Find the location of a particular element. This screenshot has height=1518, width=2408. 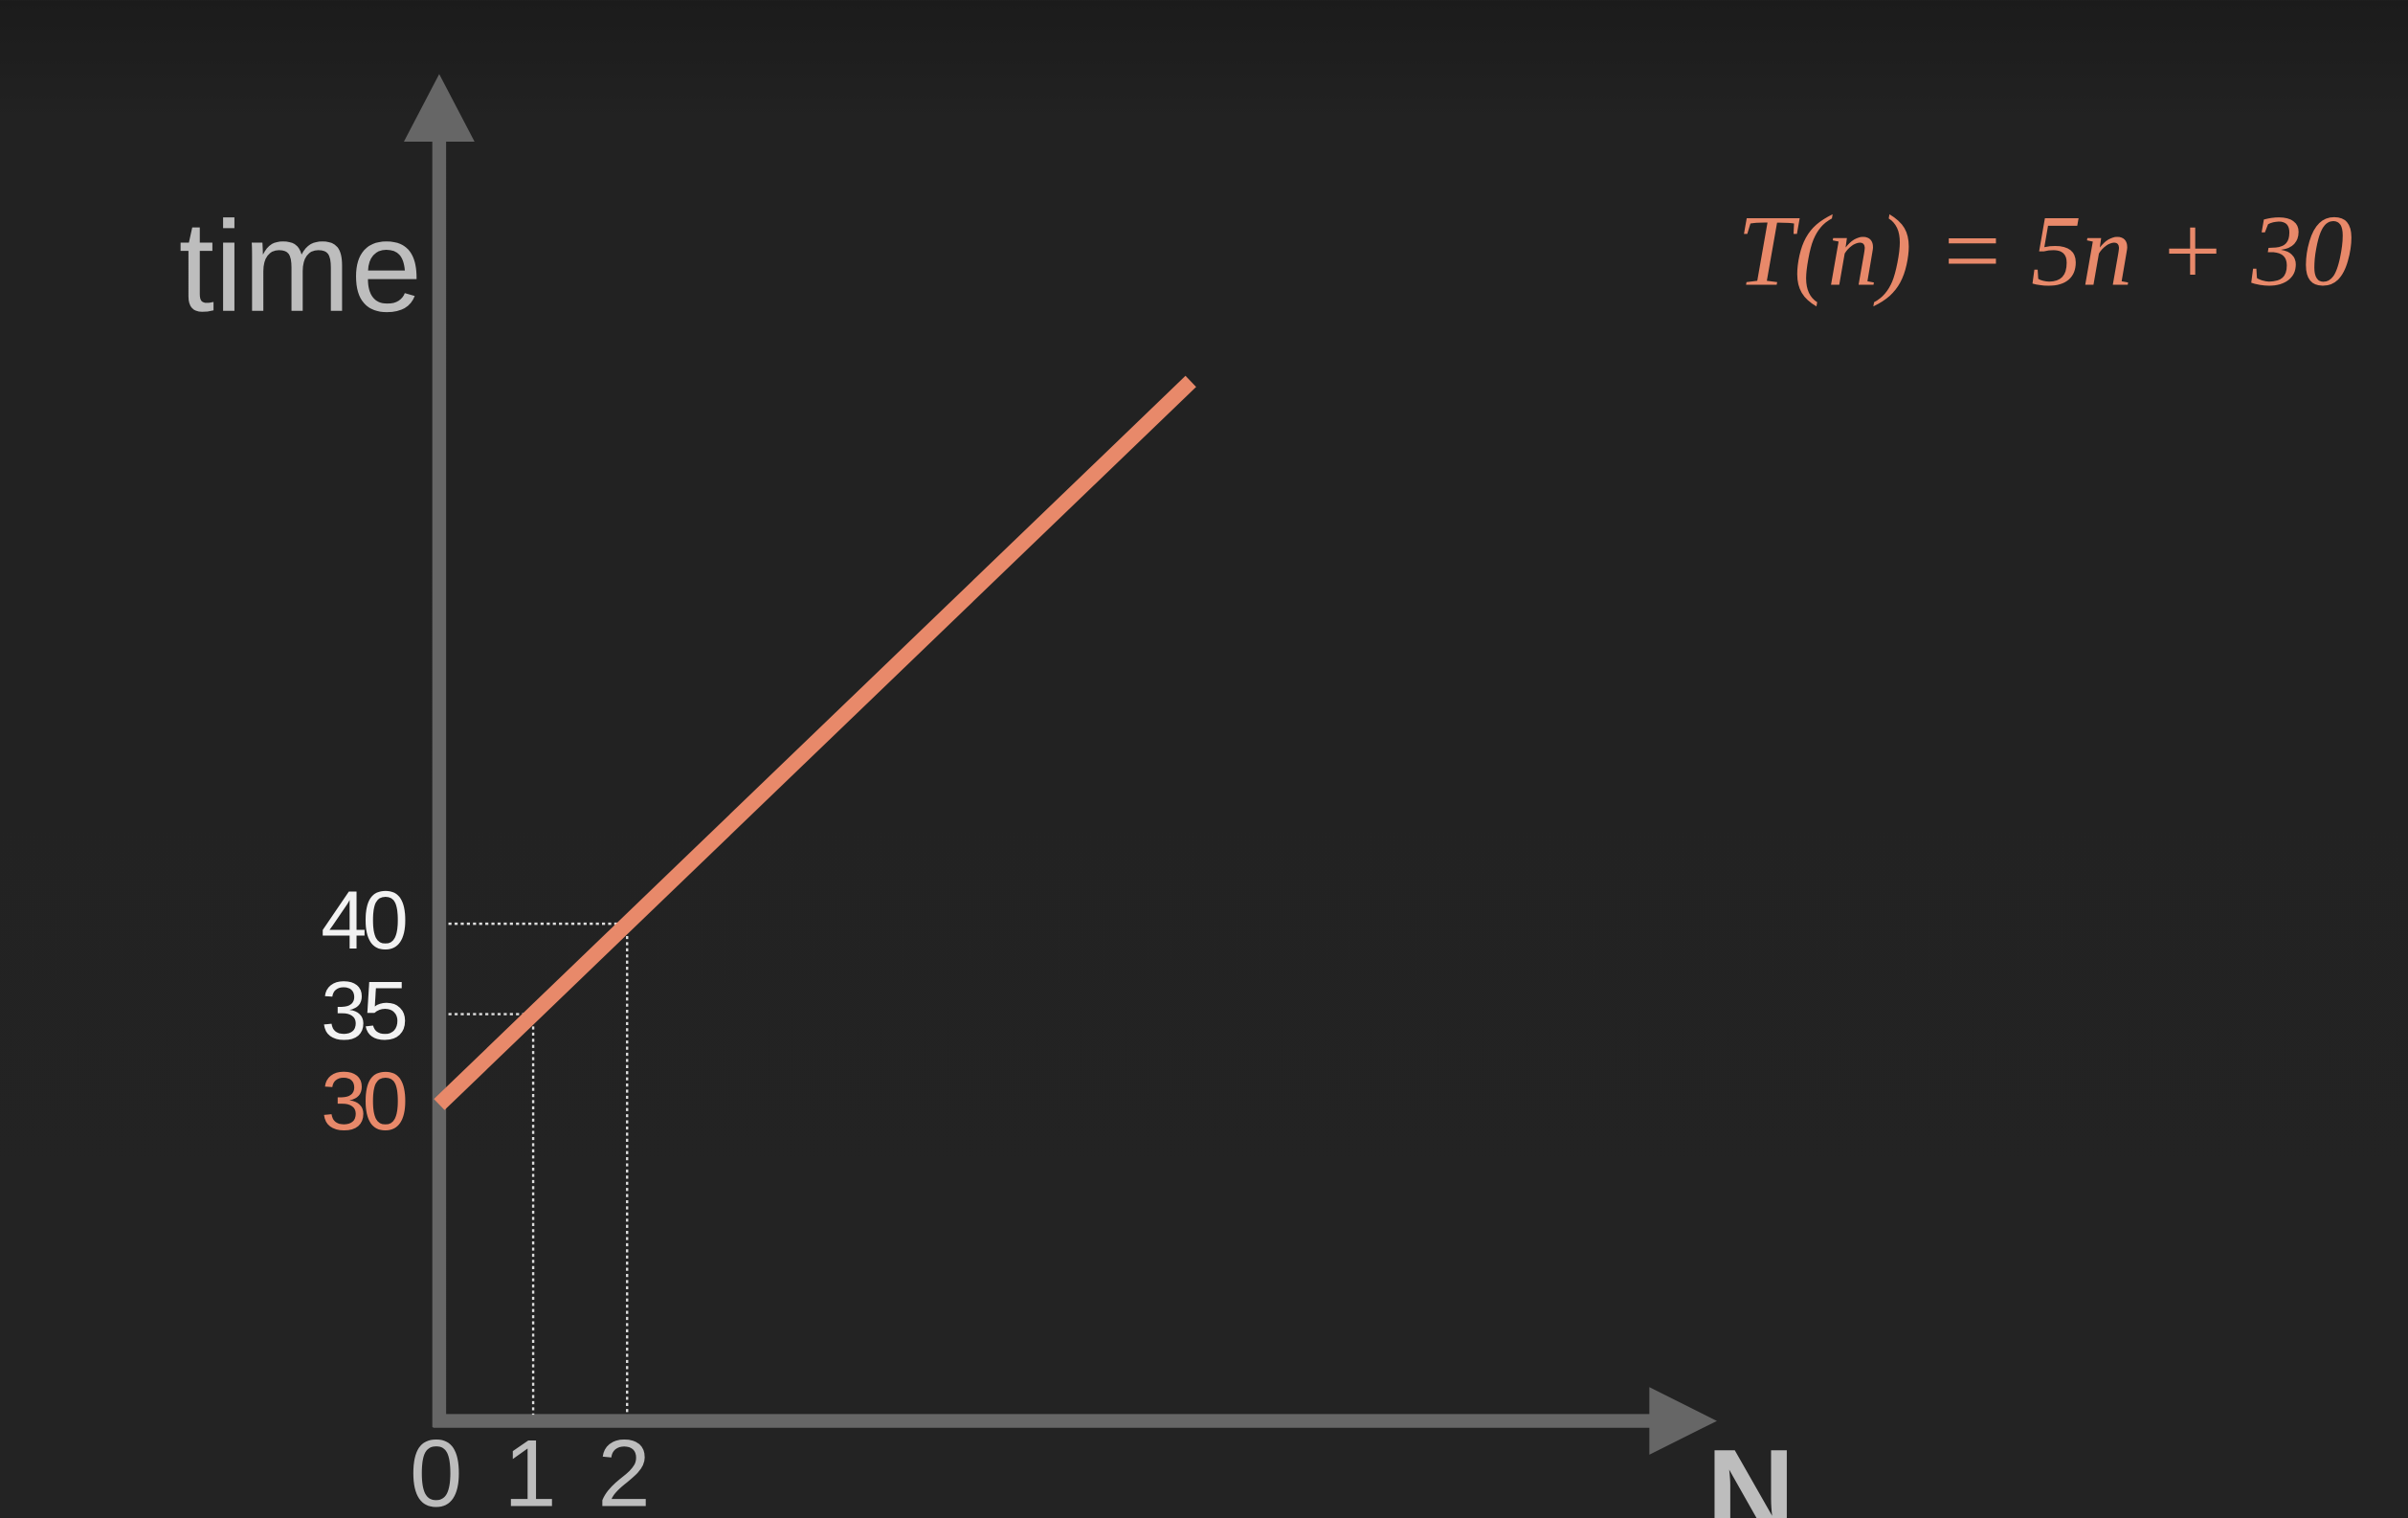

y-tick-label: 30 is located at coordinates (363, 1102).